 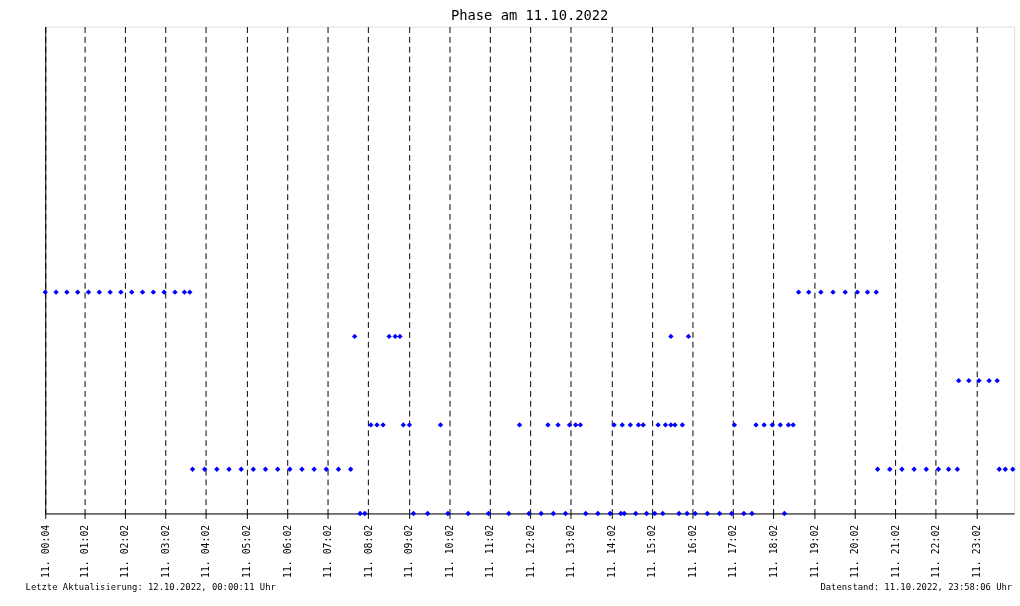 I want to click on x-tick-label: 11. 00:04, so click(x=45, y=551).